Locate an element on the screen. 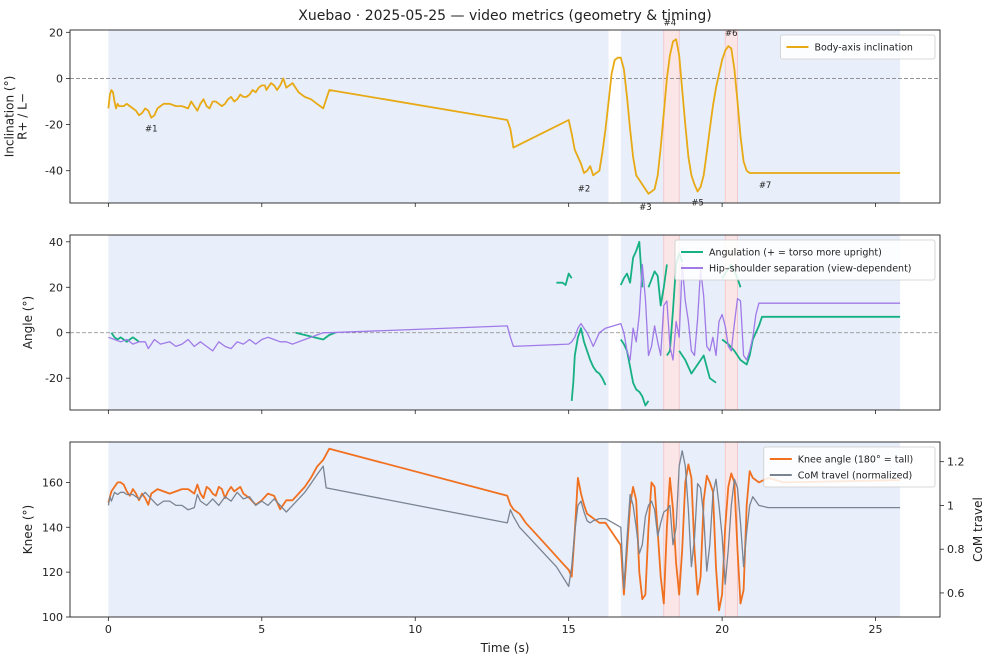  y-tick-label: 160 is located at coordinates (52, 482).